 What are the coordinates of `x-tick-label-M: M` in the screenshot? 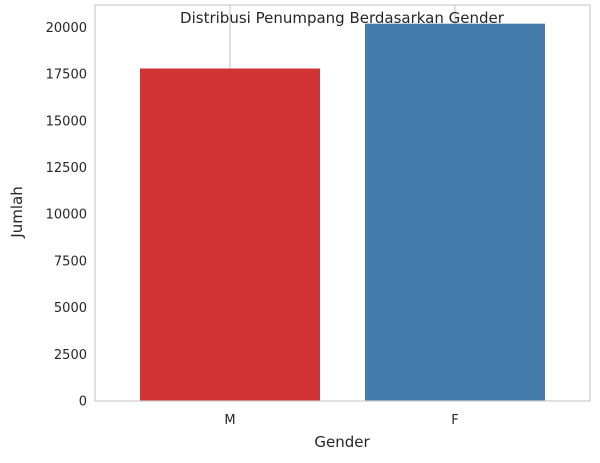 It's located at (229, 420).